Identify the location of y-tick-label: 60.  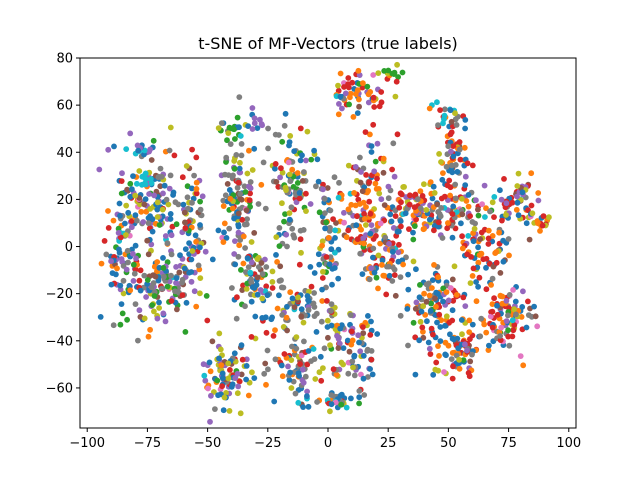
(64, 106).